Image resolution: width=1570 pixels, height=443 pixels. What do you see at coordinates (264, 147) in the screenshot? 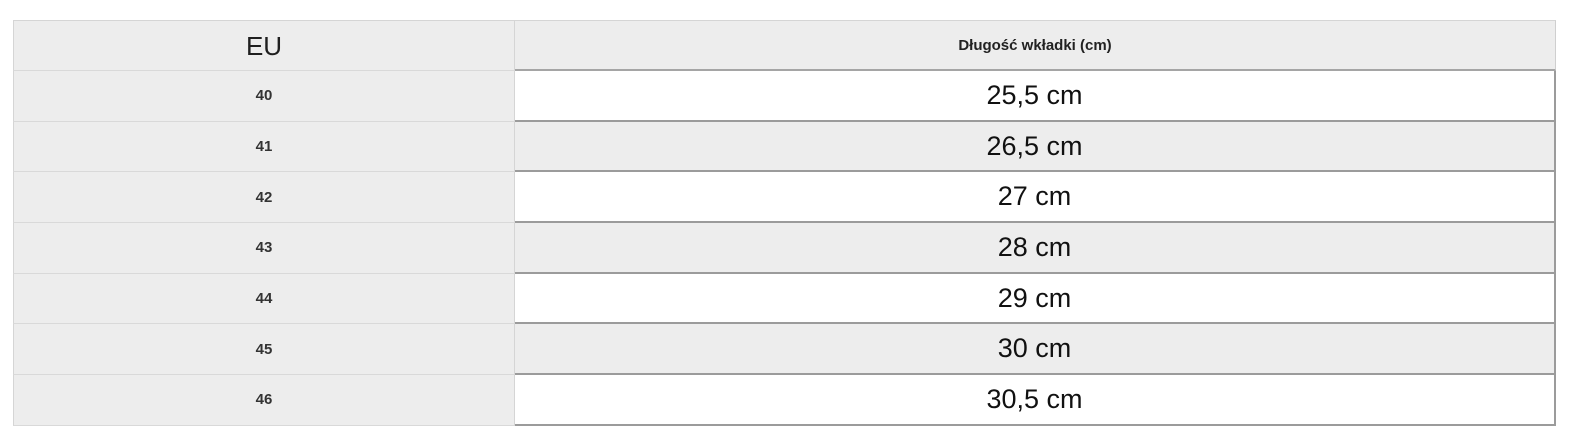
I see `eu-size-cell: 41` at bounding box center [264, 147].